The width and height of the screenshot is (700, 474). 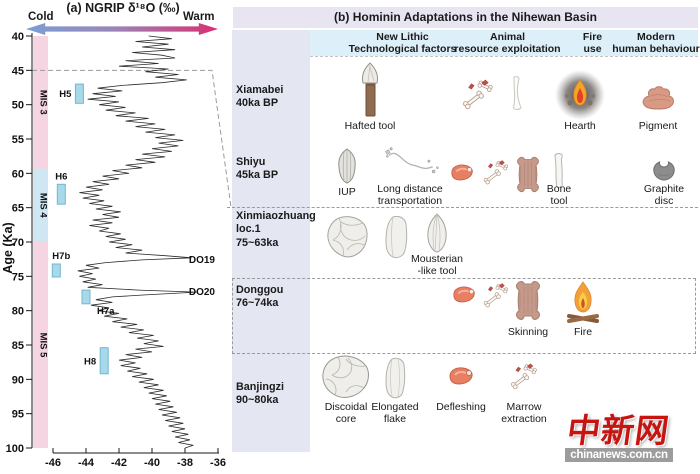 What do you see at coordinates (618, 430) in the screenshot?
I see `chinanews-logo: 中新网` at bounding box center [618, 430].